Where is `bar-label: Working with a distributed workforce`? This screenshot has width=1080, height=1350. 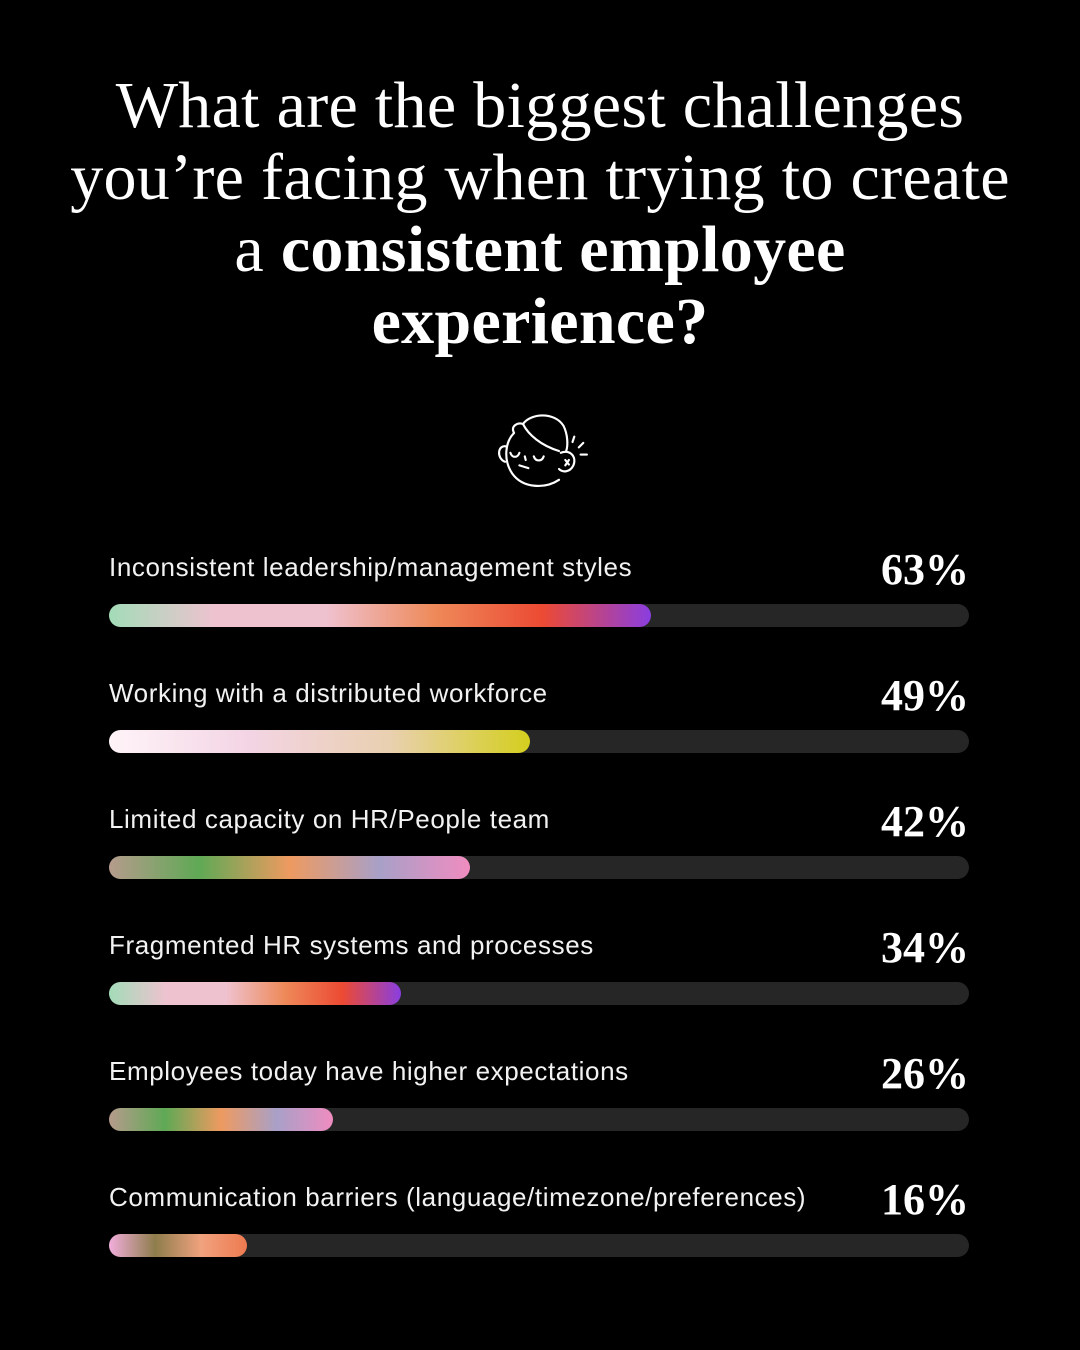
bar-label: Working with a distributed workforce is located at coordinates (328, 693).